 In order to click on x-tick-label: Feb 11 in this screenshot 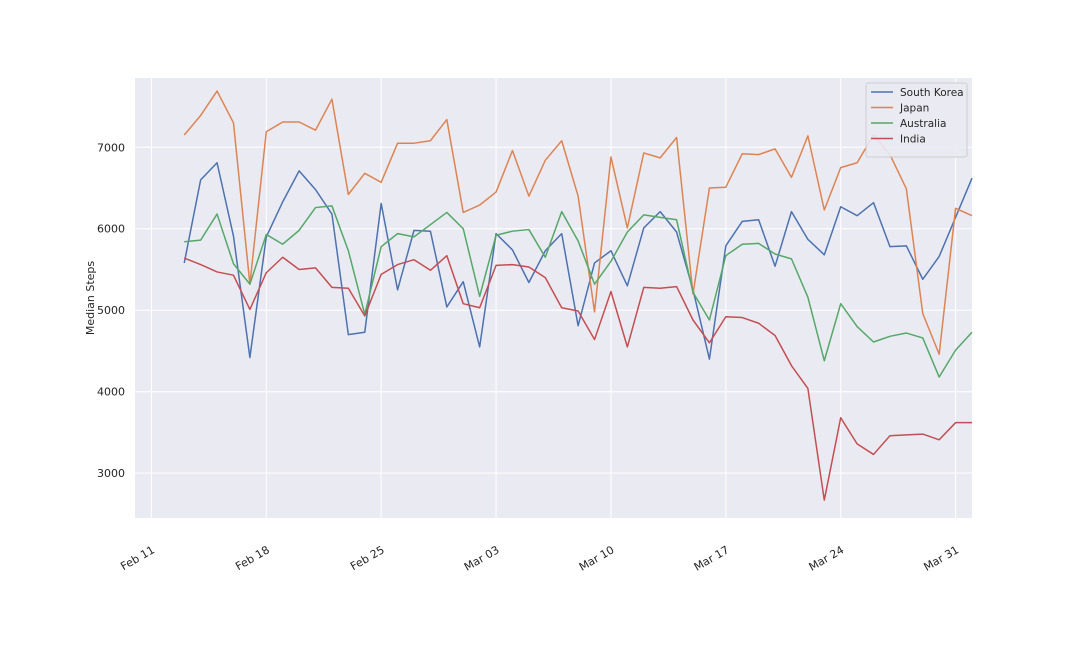, I will do `click(137, 558)`.